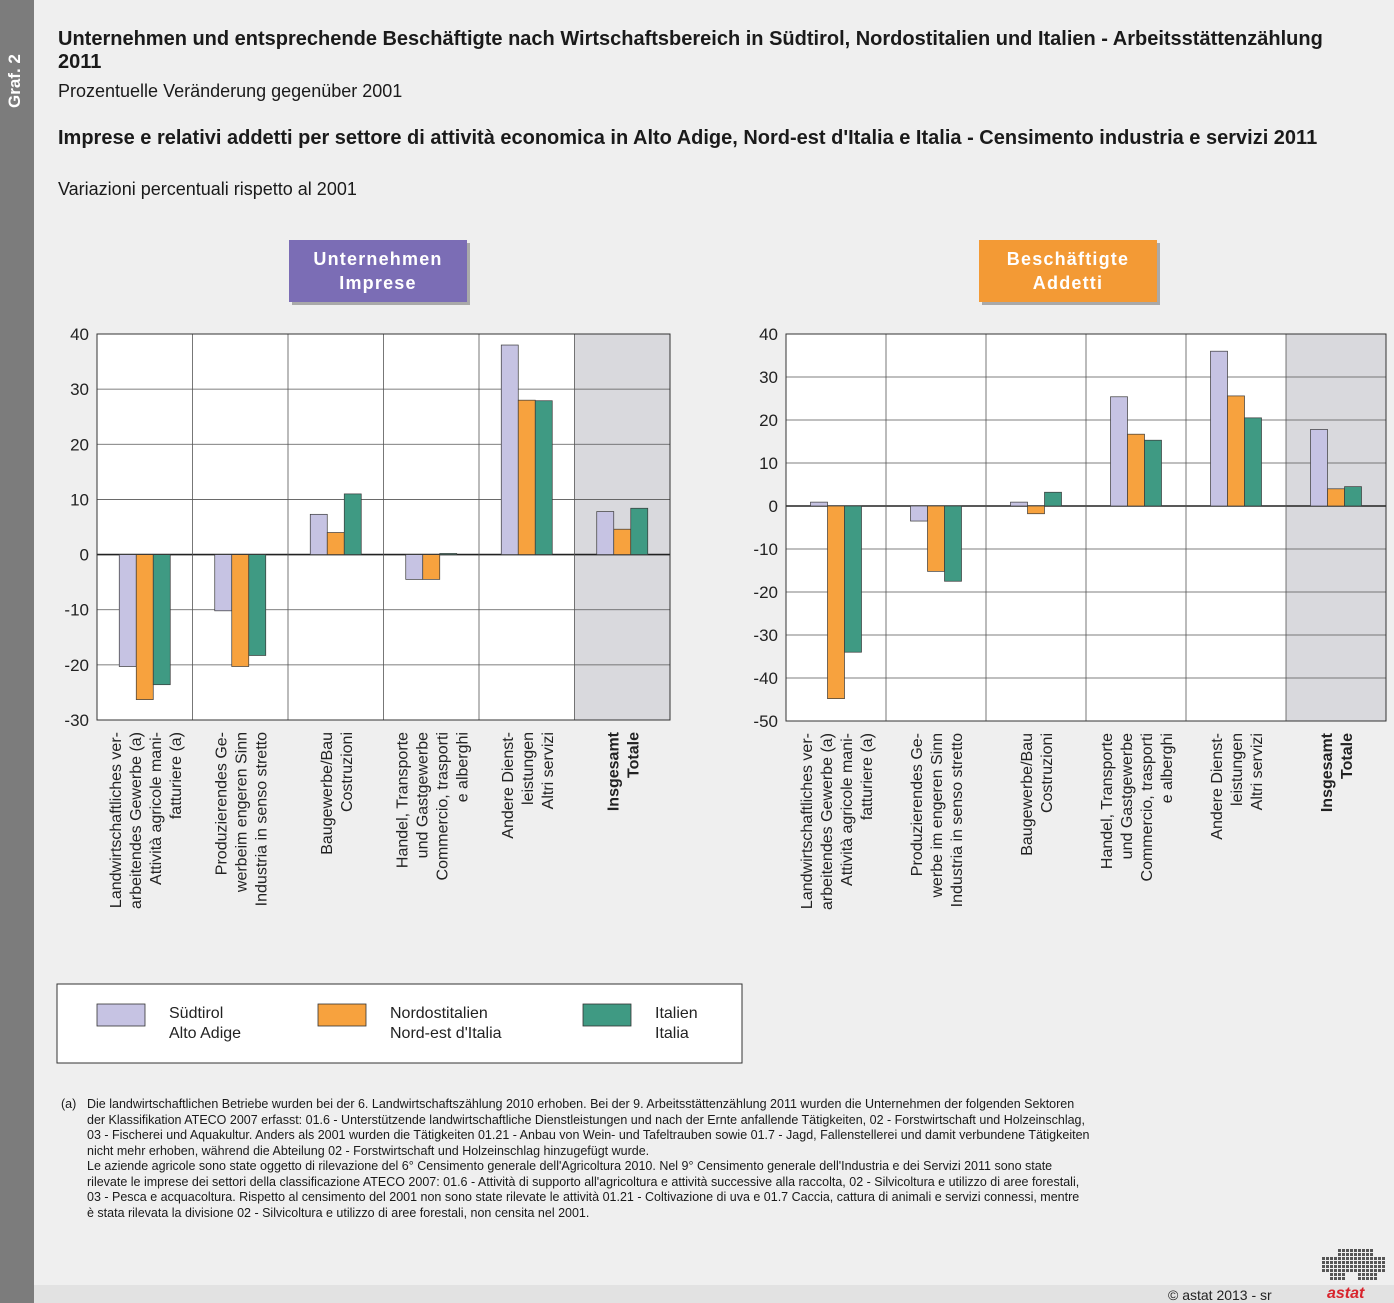 The width and height of the screenshot is (1394, 1303). I want to click on astat-logo-icon, so click(1353, 1264).